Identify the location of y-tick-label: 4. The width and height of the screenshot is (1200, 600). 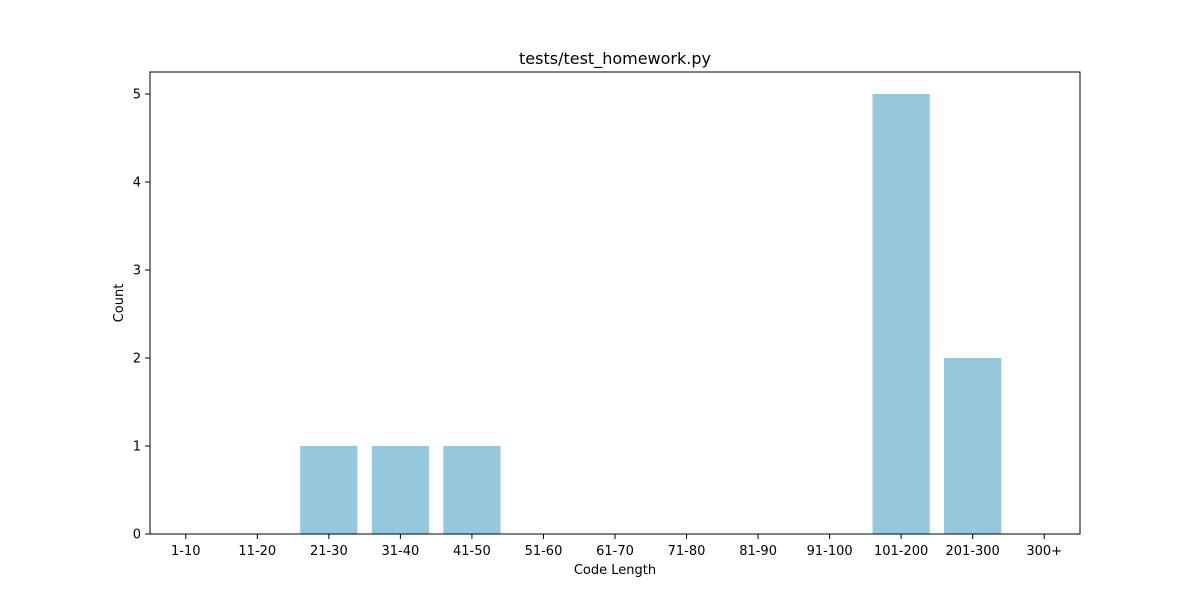
(137, 183).